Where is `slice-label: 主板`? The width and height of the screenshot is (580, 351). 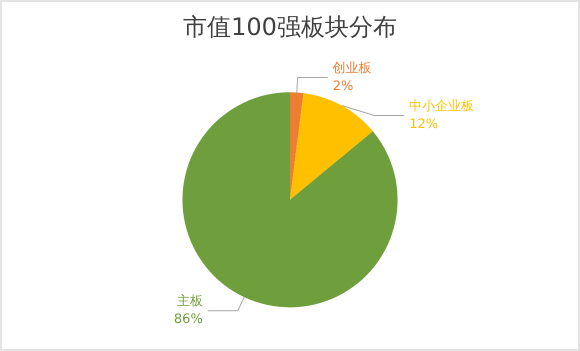 slice-label: 主板 is located at coordinates (189, 301).